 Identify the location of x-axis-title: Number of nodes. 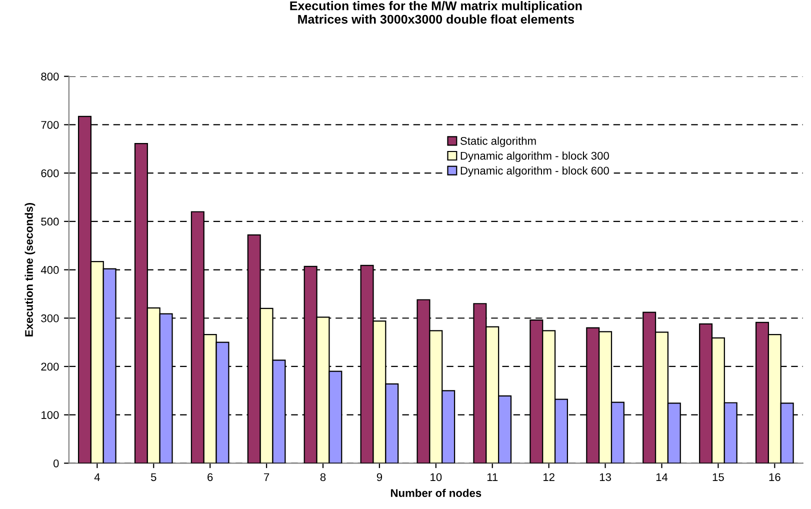
(436, 492).